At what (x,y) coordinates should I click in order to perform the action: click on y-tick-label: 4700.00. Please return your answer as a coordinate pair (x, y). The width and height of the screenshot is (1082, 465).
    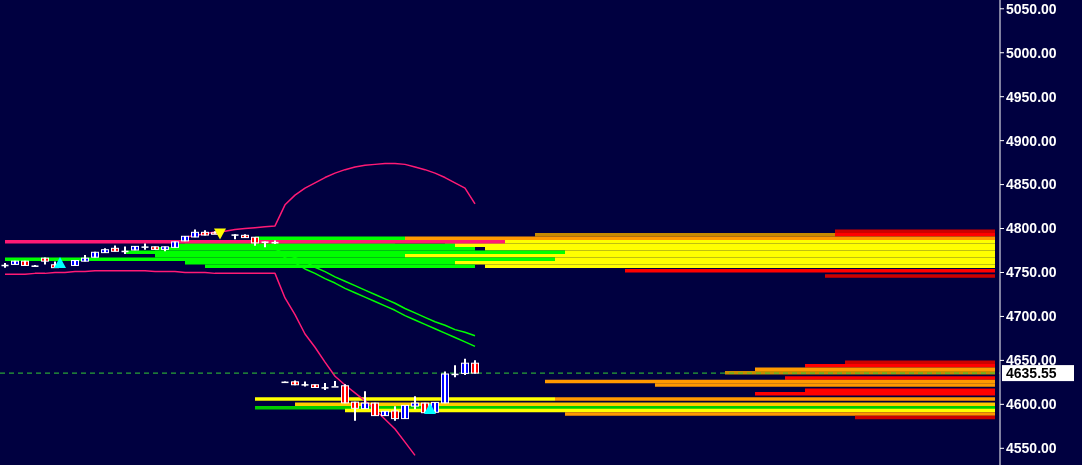
    Looking at the image, I should click on (1031, 316).